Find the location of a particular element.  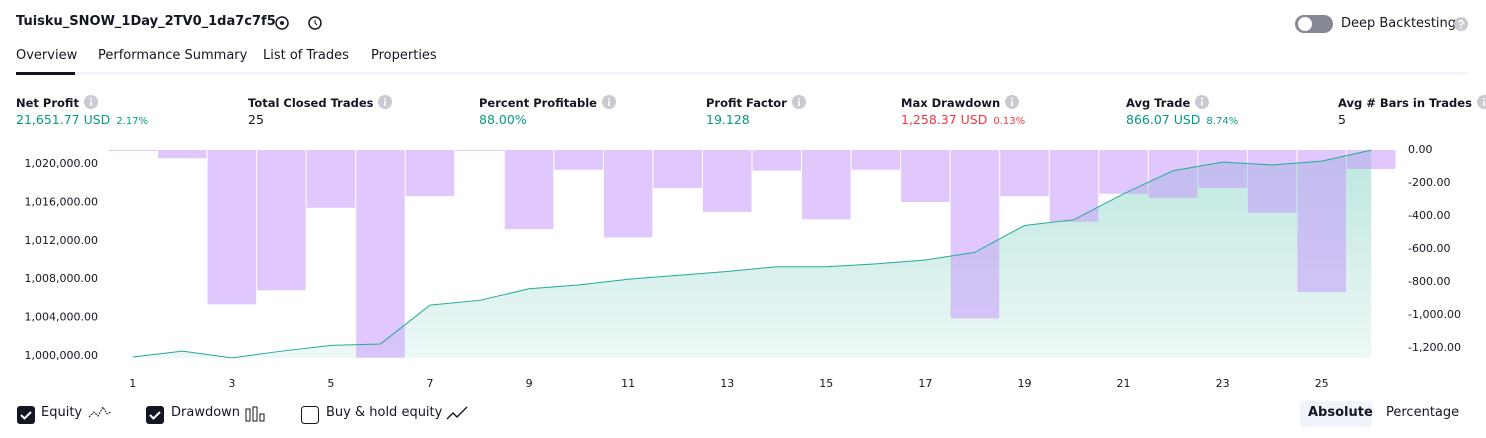

y-tick-label: 1,008,000.00 is located at coordinates (61, 278).